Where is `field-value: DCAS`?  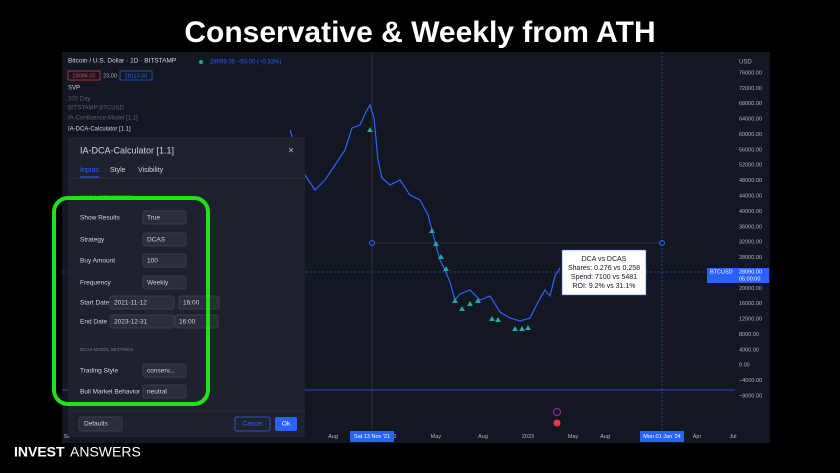 field-value: DCAS is located at coordinates (156, 240).